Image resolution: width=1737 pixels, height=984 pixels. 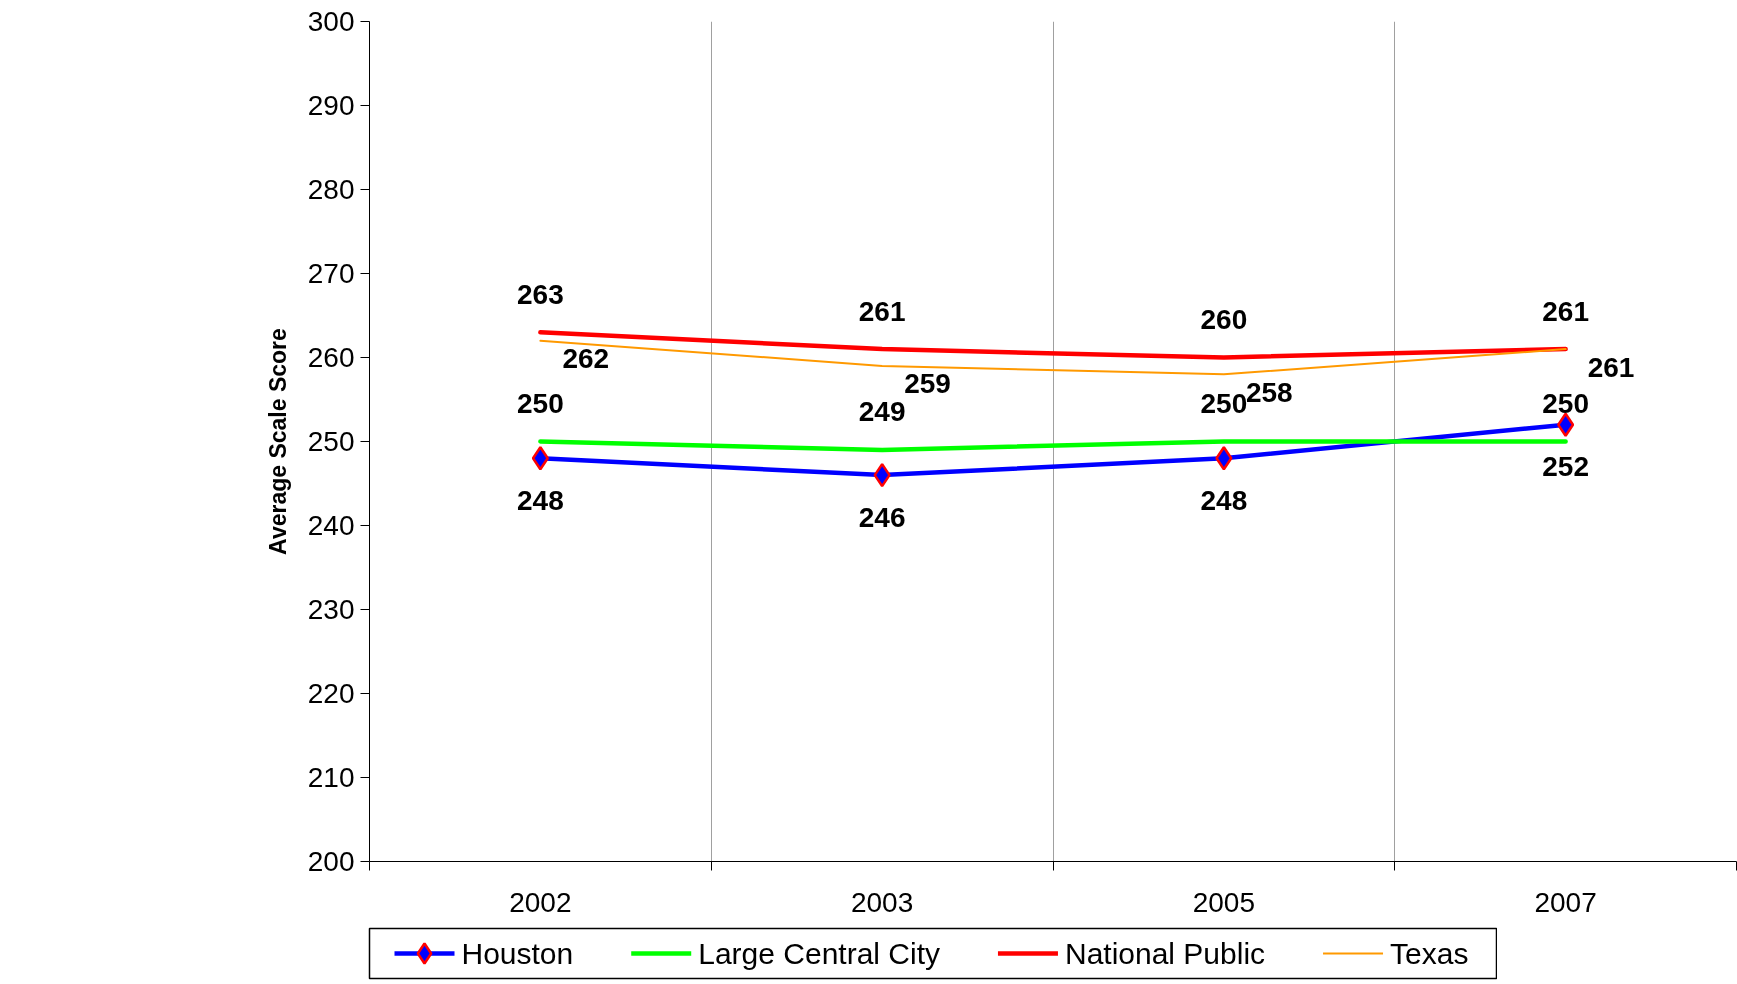 What do you see at coordinates (331, 441) in the screenshot?
I see `y-tick-label: 250` at bounding box center [331, 441].